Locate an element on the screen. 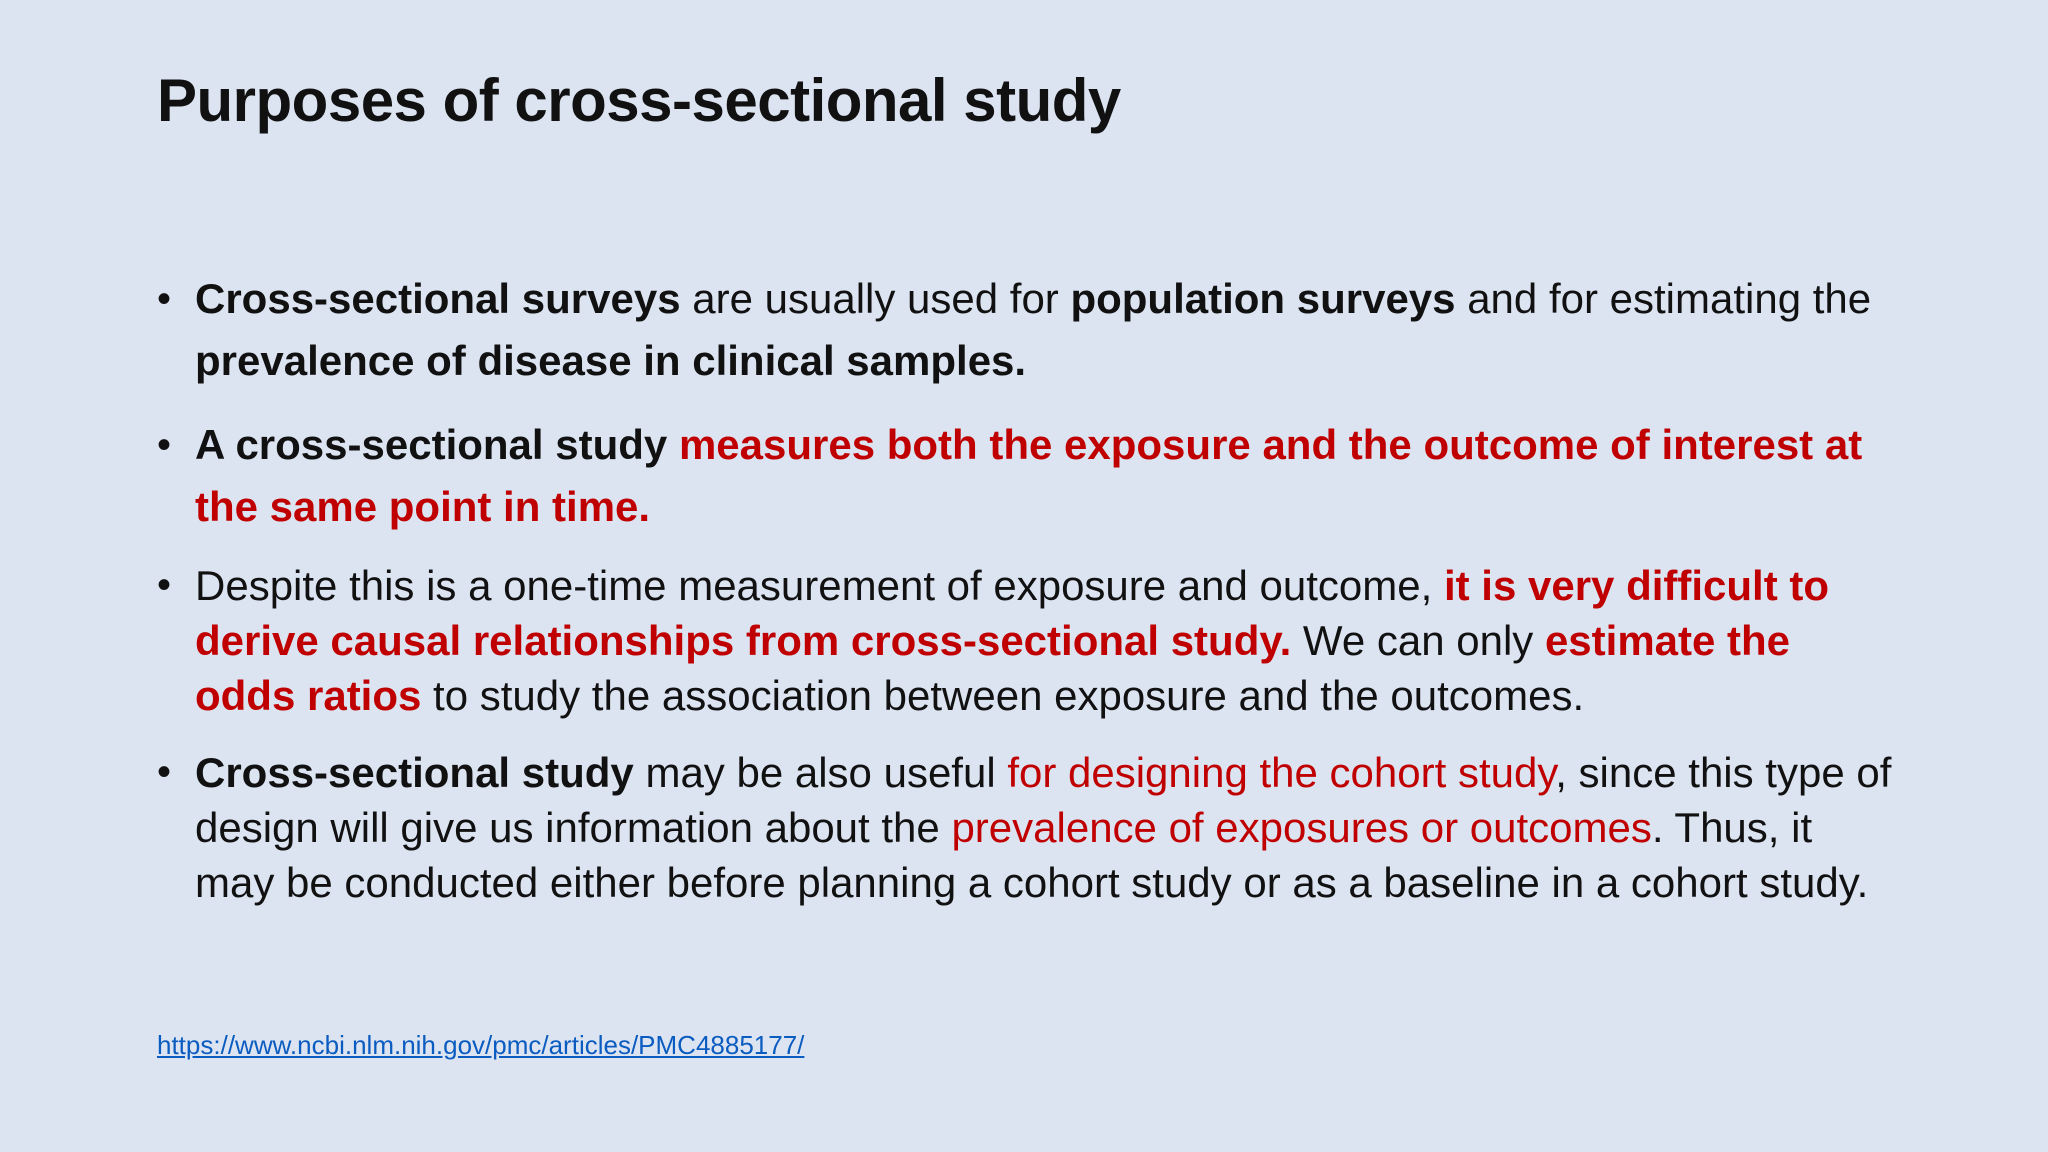 The image size is (2048, 1152). bullet-4-segment-3: for designing the cohort study is located at coordinates (1281, 772).